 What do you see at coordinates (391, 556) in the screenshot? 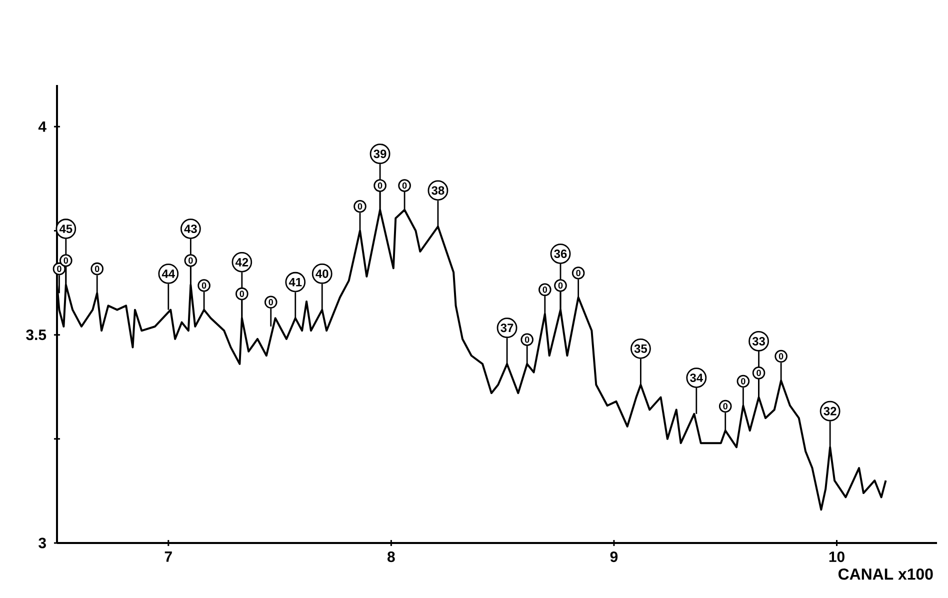
I see `x-tick-label: 8` at bounding box center [391, 556].